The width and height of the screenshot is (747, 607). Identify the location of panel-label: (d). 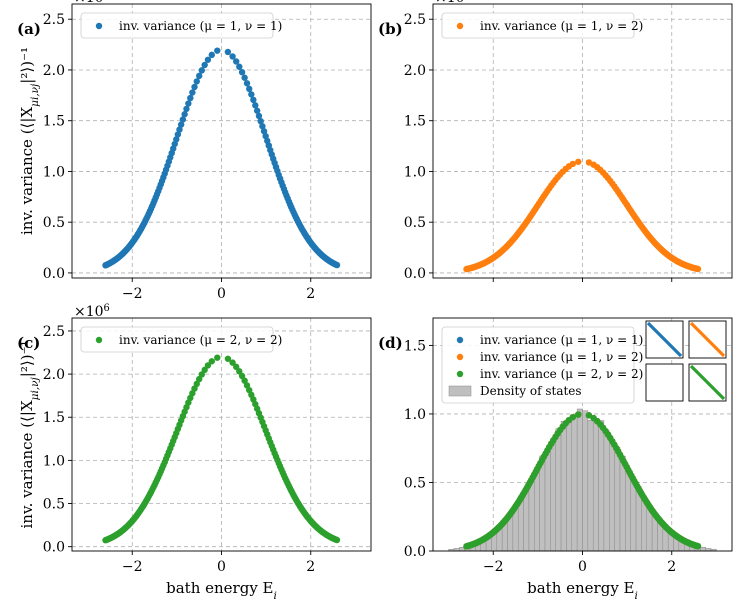
(390, 343).